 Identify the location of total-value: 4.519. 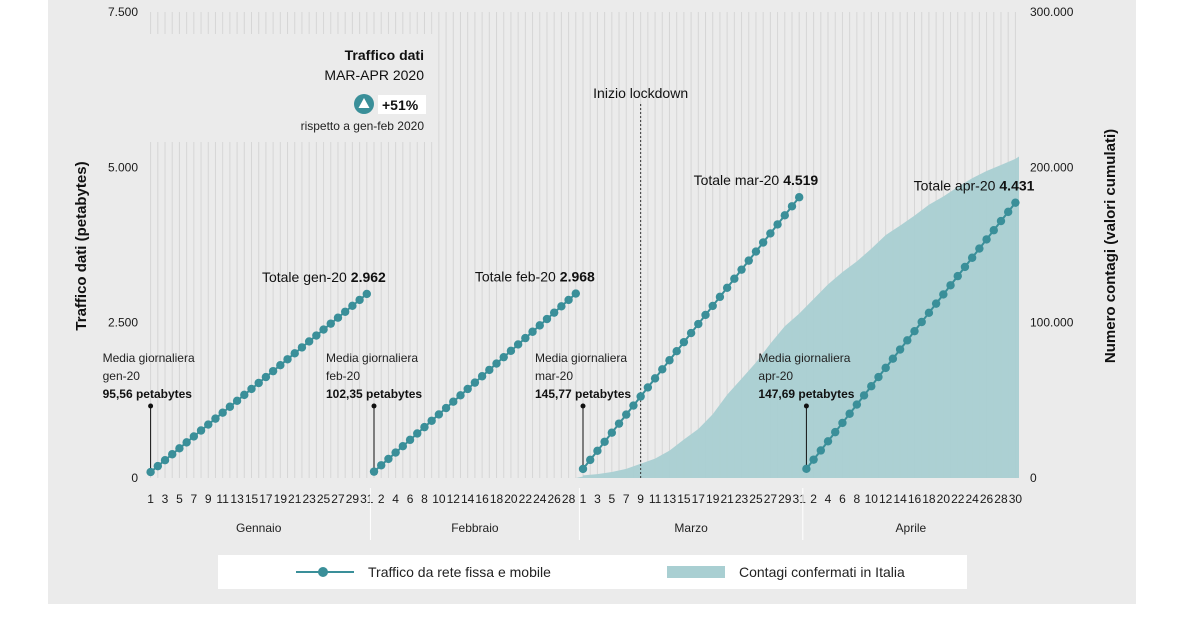
(800, 180).